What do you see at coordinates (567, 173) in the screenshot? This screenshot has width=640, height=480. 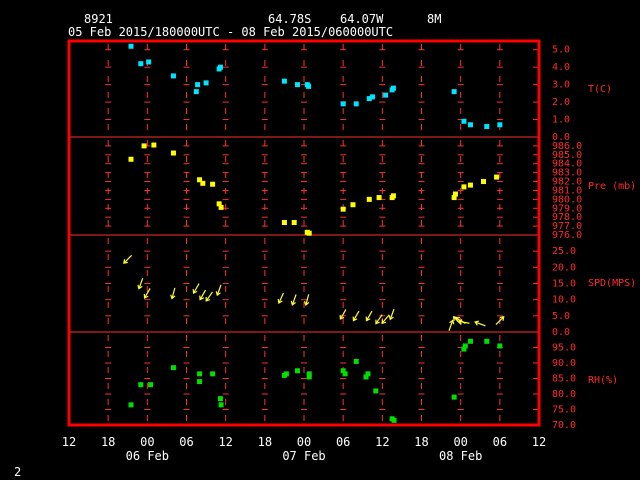 I see `y-tick-label: 983.0` at bounding box center [567, 173].